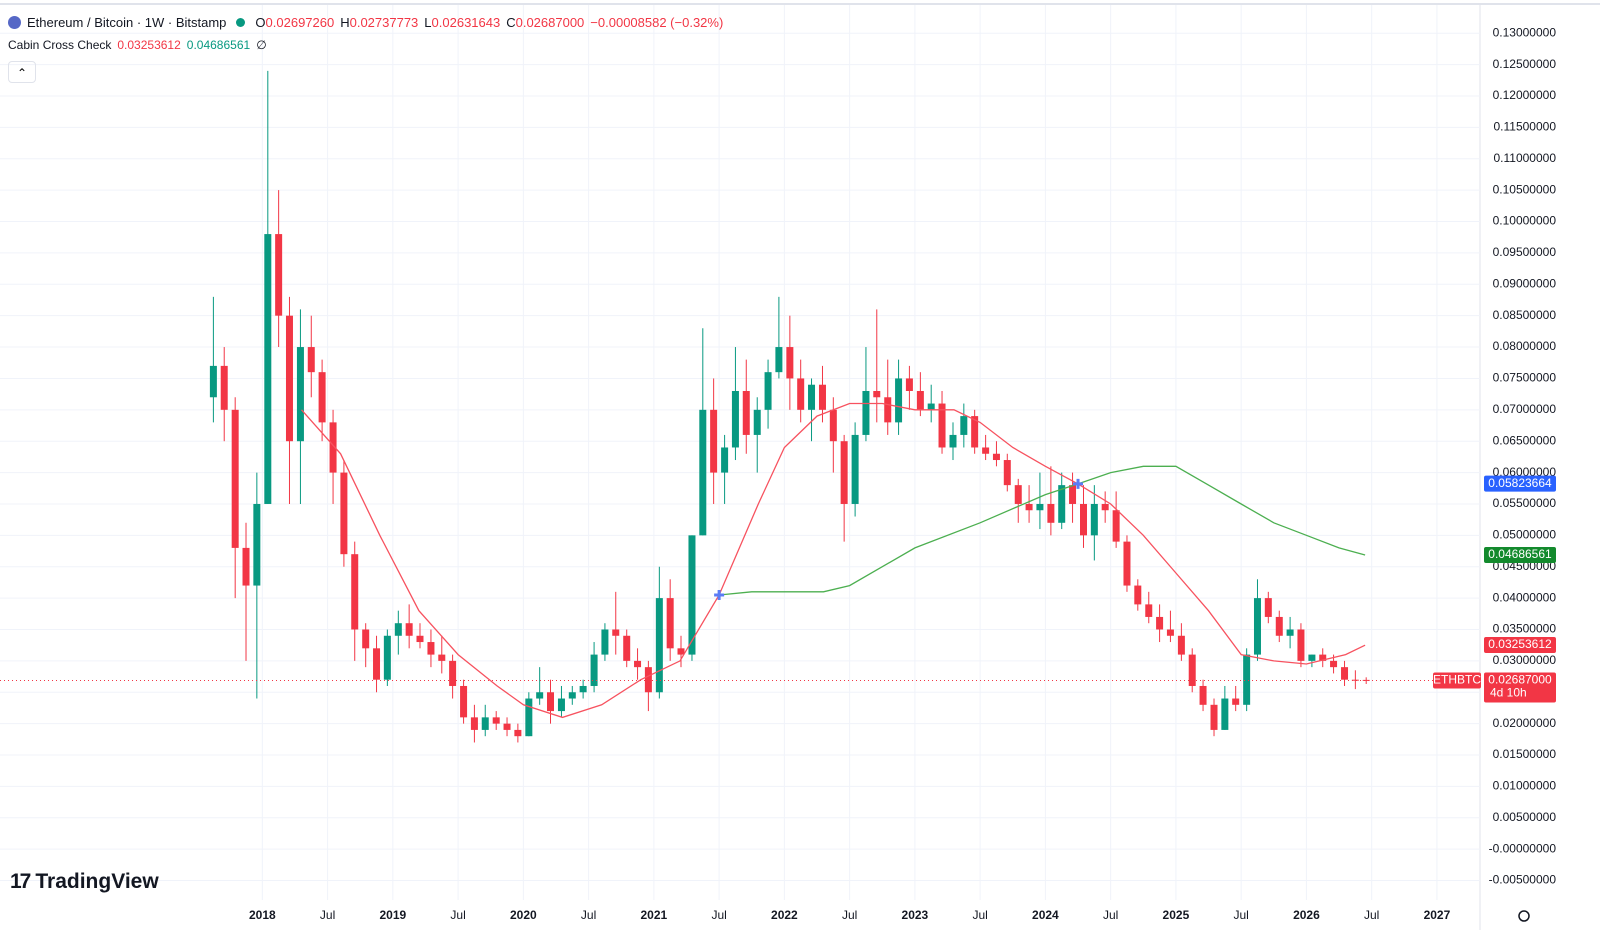 The image size is (1600, 952). What do you see at coordinates (241, 22) in the screenshot?
I see `status-dot` at bounding box center [241, 22].